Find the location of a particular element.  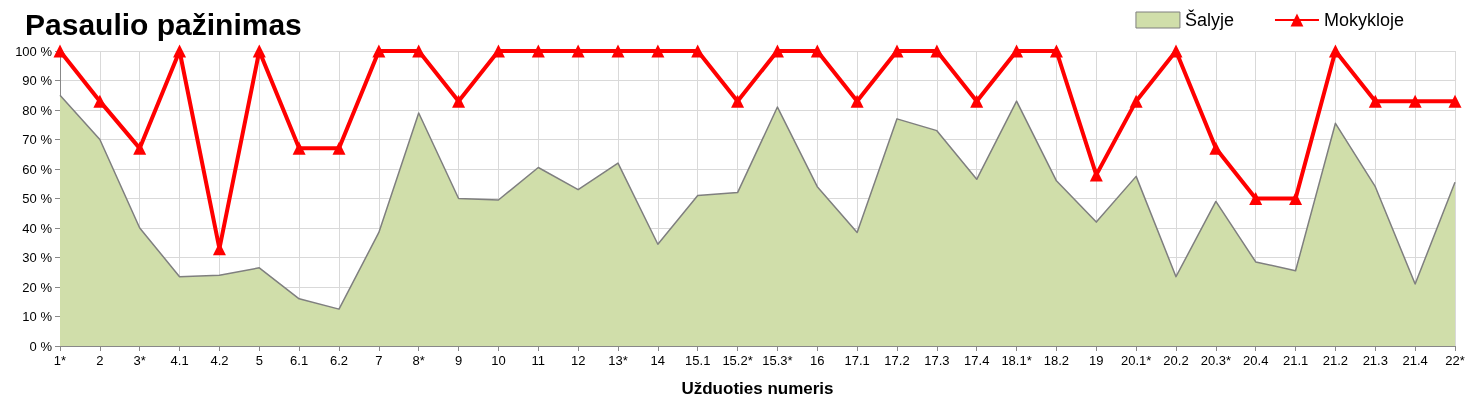

x-tick-label: 1* is located at coordinates (60, 360).